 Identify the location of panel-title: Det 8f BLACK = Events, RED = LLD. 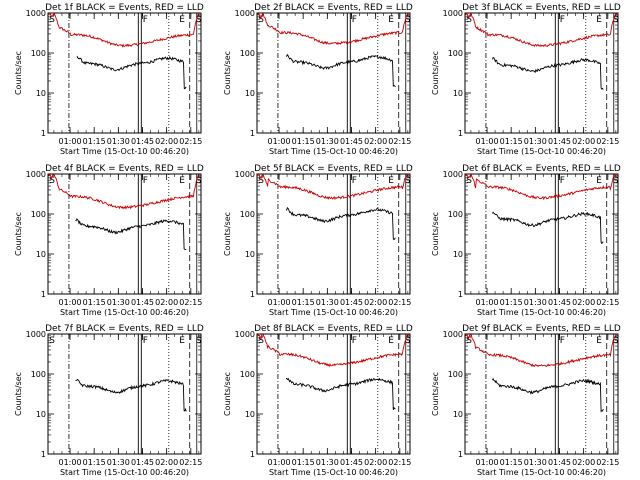
(333, 329).